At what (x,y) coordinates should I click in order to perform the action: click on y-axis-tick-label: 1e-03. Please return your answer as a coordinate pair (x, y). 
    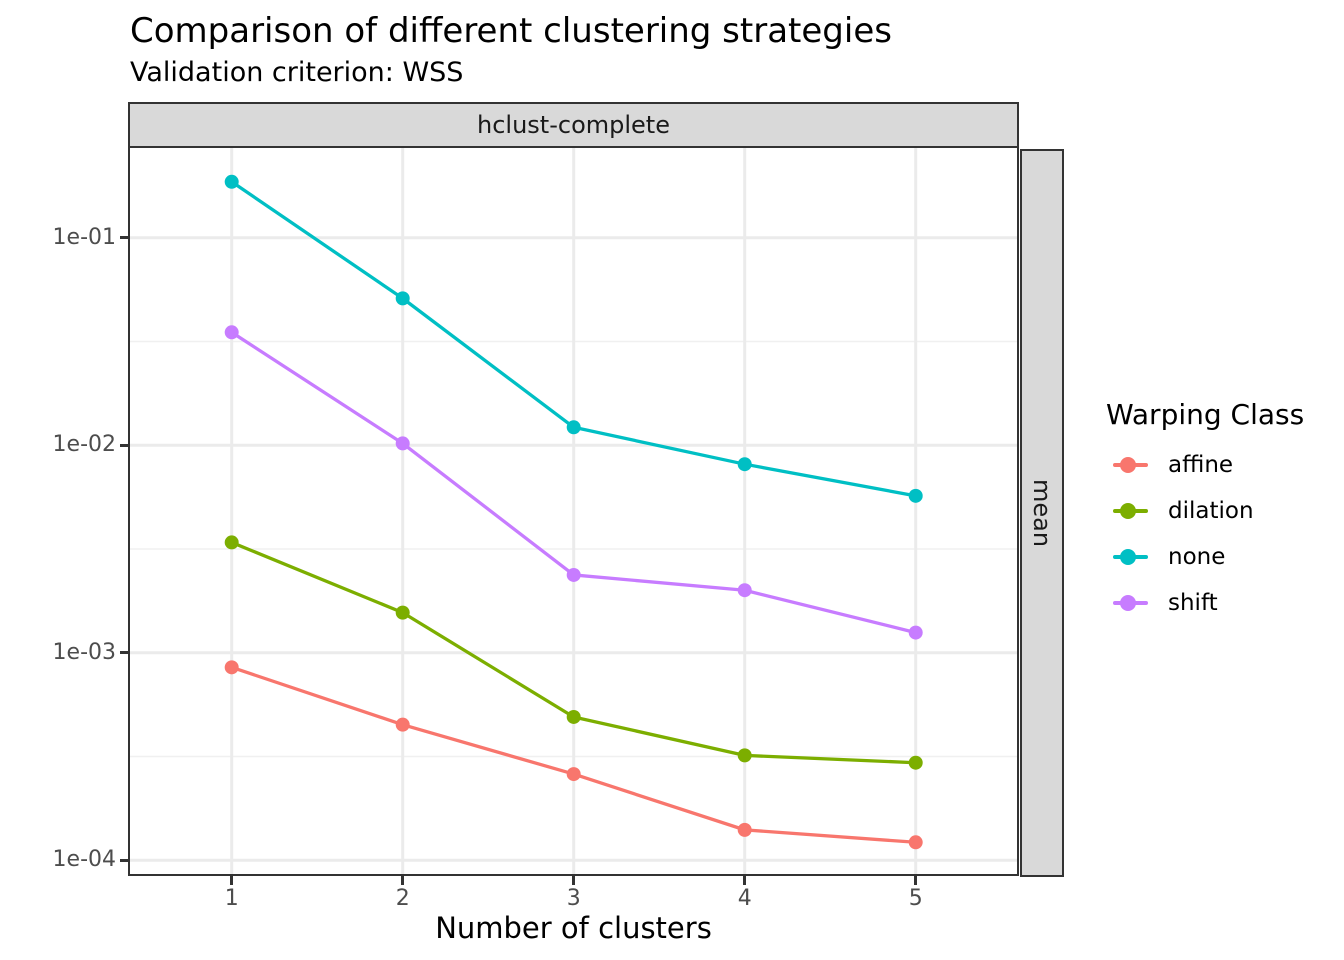
    Looking at the image, I should click on (84, 652).